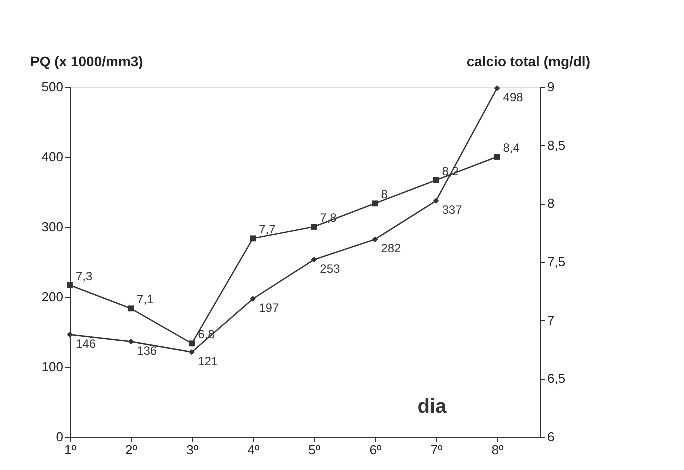 This screenshot has height=470, width=684. What do you see at coordinates (70, 450) in the screenshot?
I see `x-tick-label: 1º` at bounding box center [70, 450].